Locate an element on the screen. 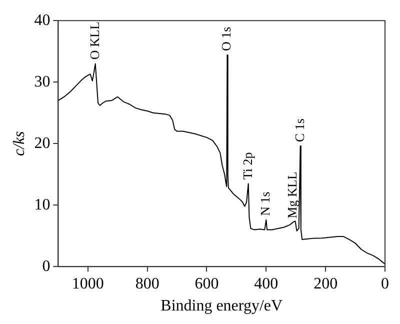  x-tick-label: 400 is located at coordinates (266, 283).